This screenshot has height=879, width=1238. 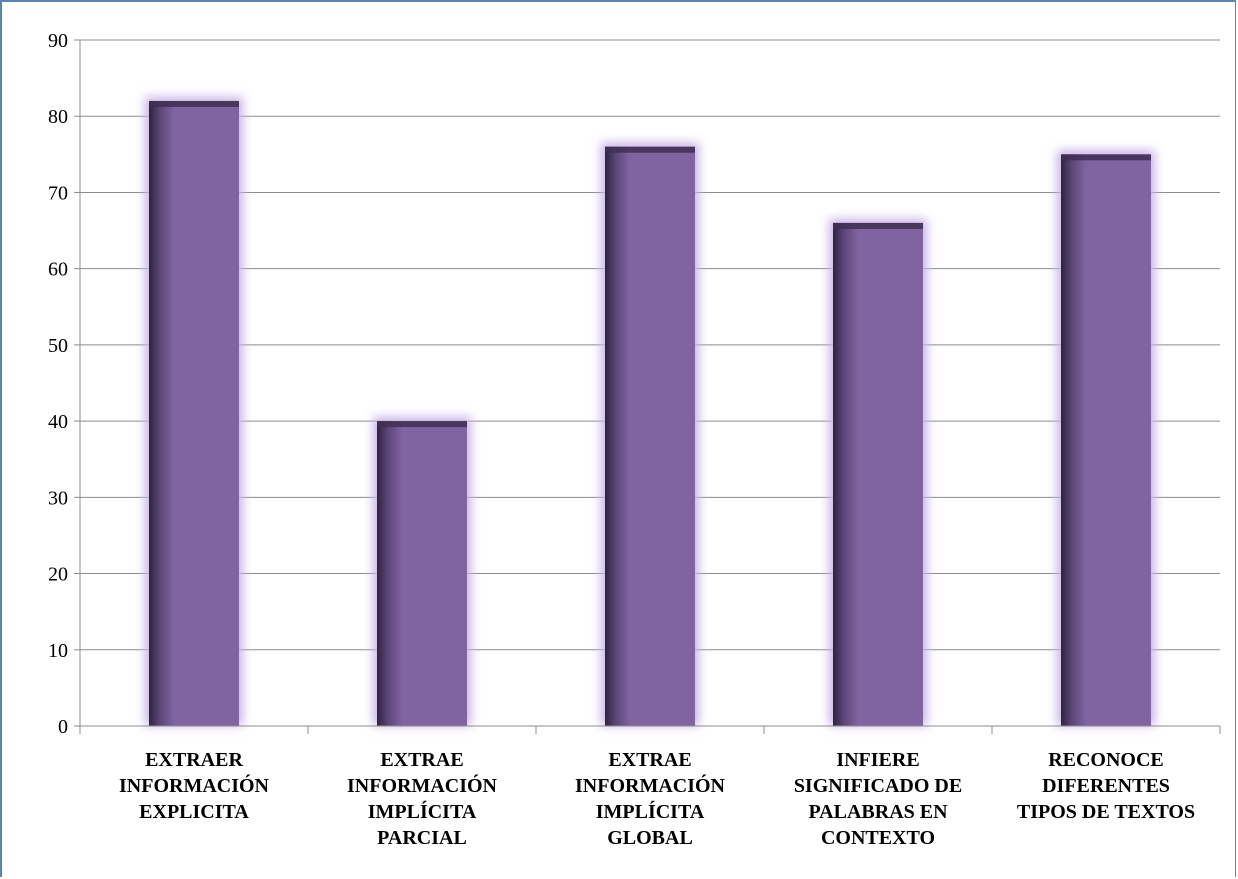 I want to click on x-category-label: EXTRAE INFORMACIÓN IMPLÍCITA GLOBAL, so click(x=650, y=799).